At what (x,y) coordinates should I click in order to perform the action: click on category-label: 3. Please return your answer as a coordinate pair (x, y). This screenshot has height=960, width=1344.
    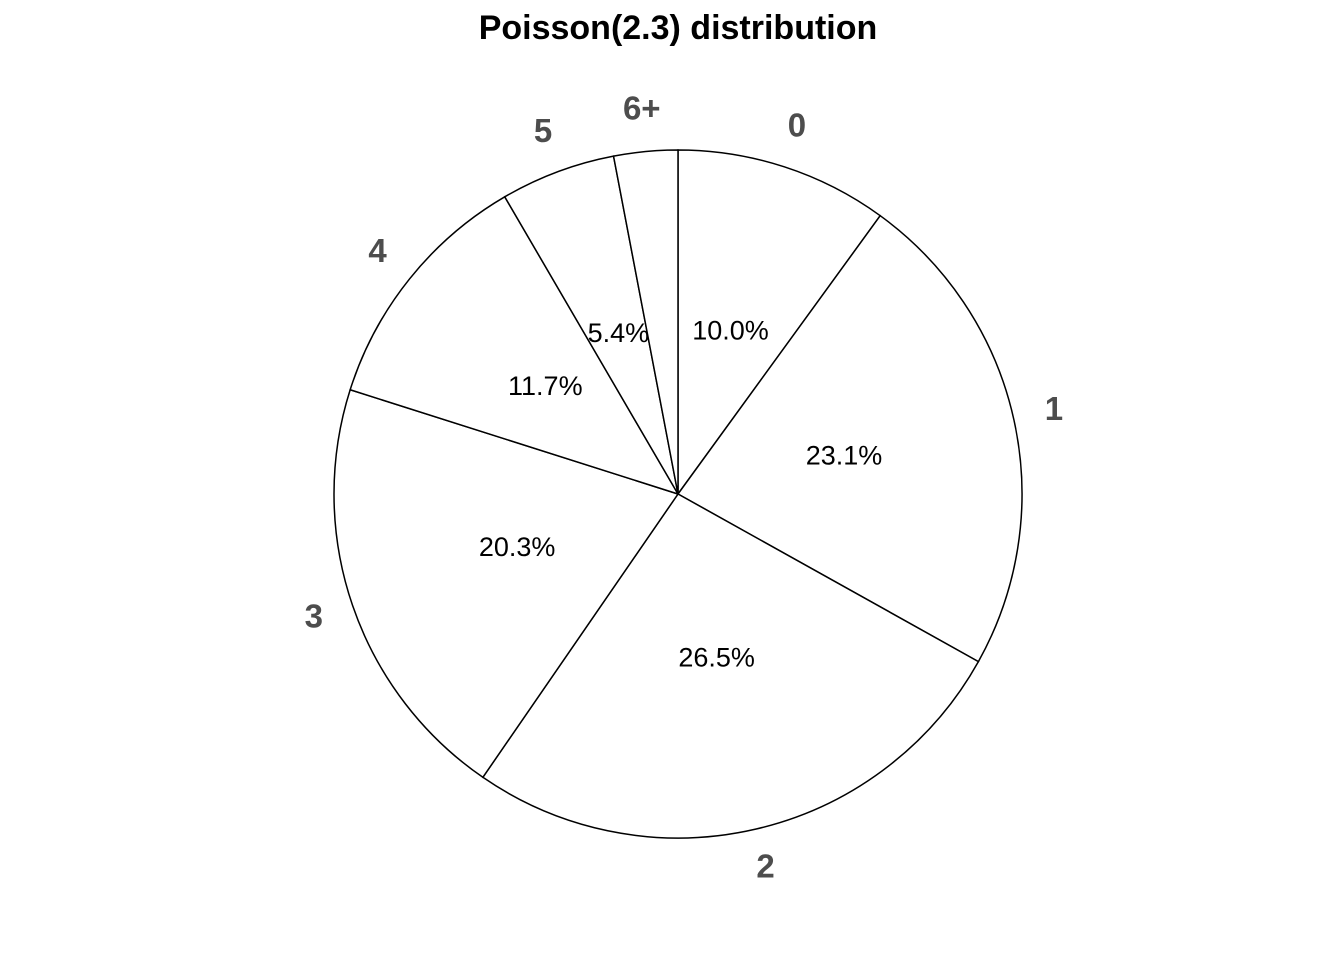
    Looking at the image, I should click on (314, 615).